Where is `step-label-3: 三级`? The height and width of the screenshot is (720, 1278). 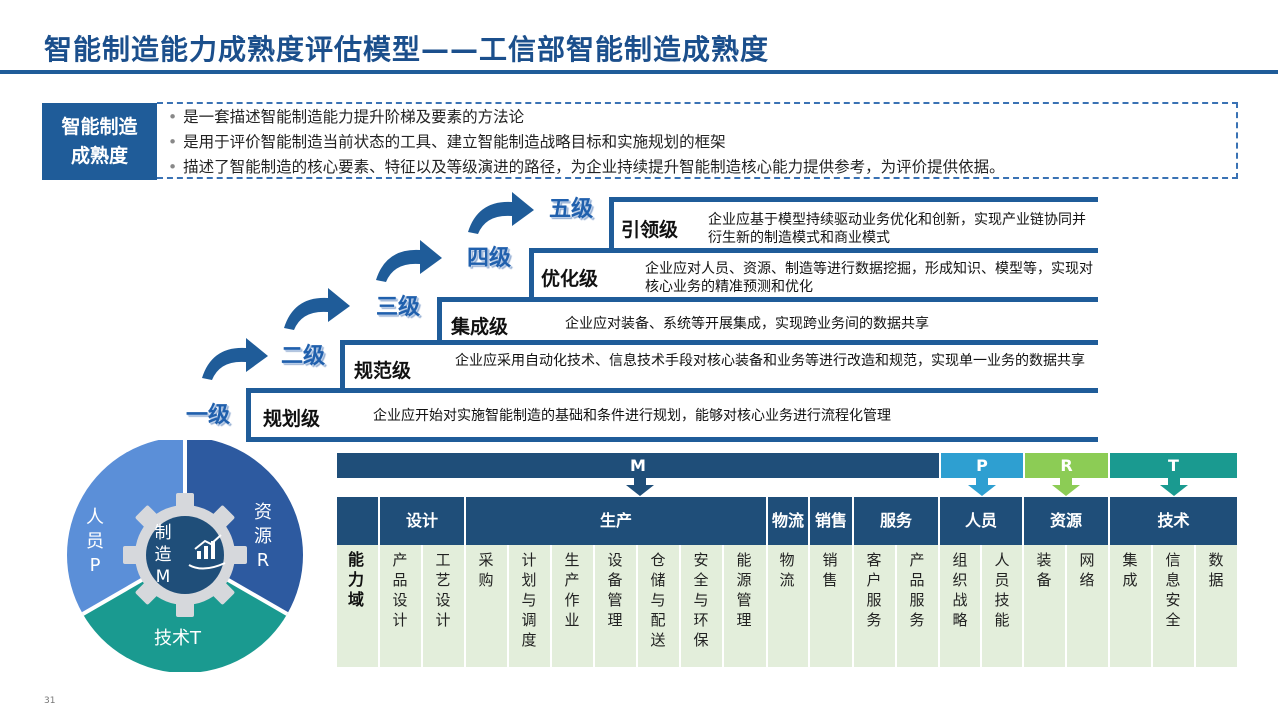 step-label-3: 三级 is located at coordinates (398, 307).